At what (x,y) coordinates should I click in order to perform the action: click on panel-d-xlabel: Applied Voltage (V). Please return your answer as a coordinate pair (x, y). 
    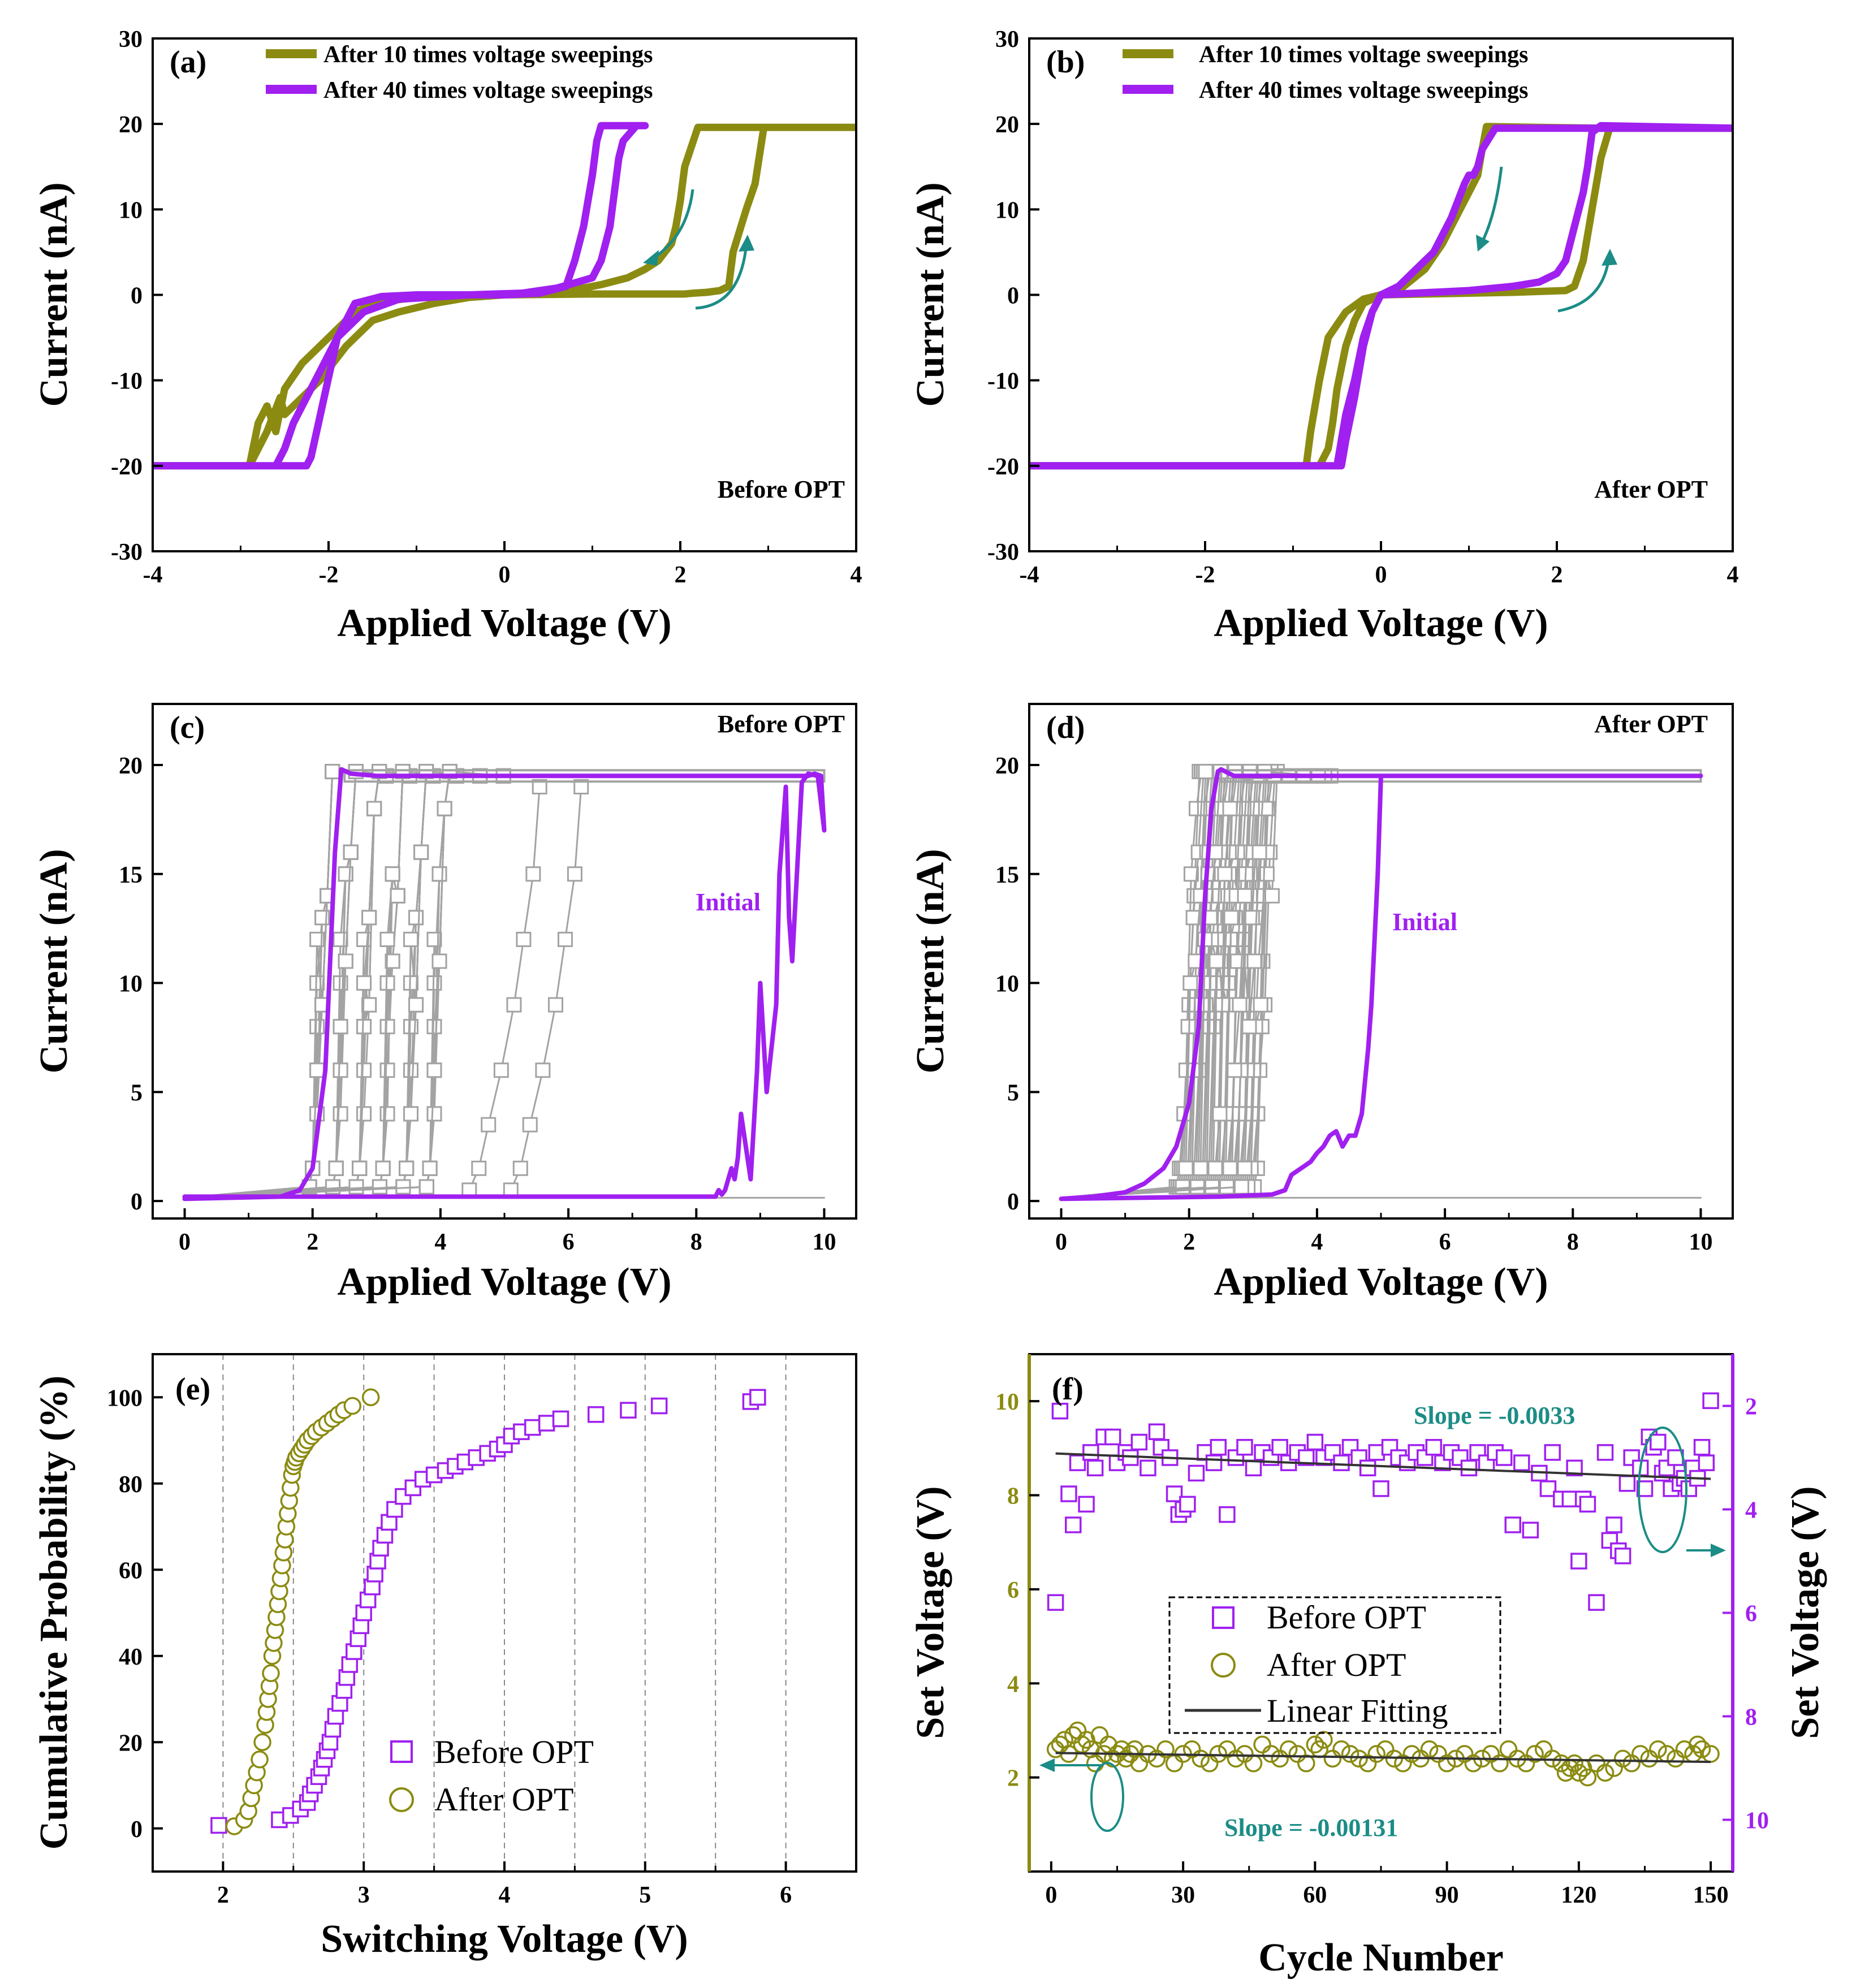
    Looking at the image, I should click on (1381, 1282).